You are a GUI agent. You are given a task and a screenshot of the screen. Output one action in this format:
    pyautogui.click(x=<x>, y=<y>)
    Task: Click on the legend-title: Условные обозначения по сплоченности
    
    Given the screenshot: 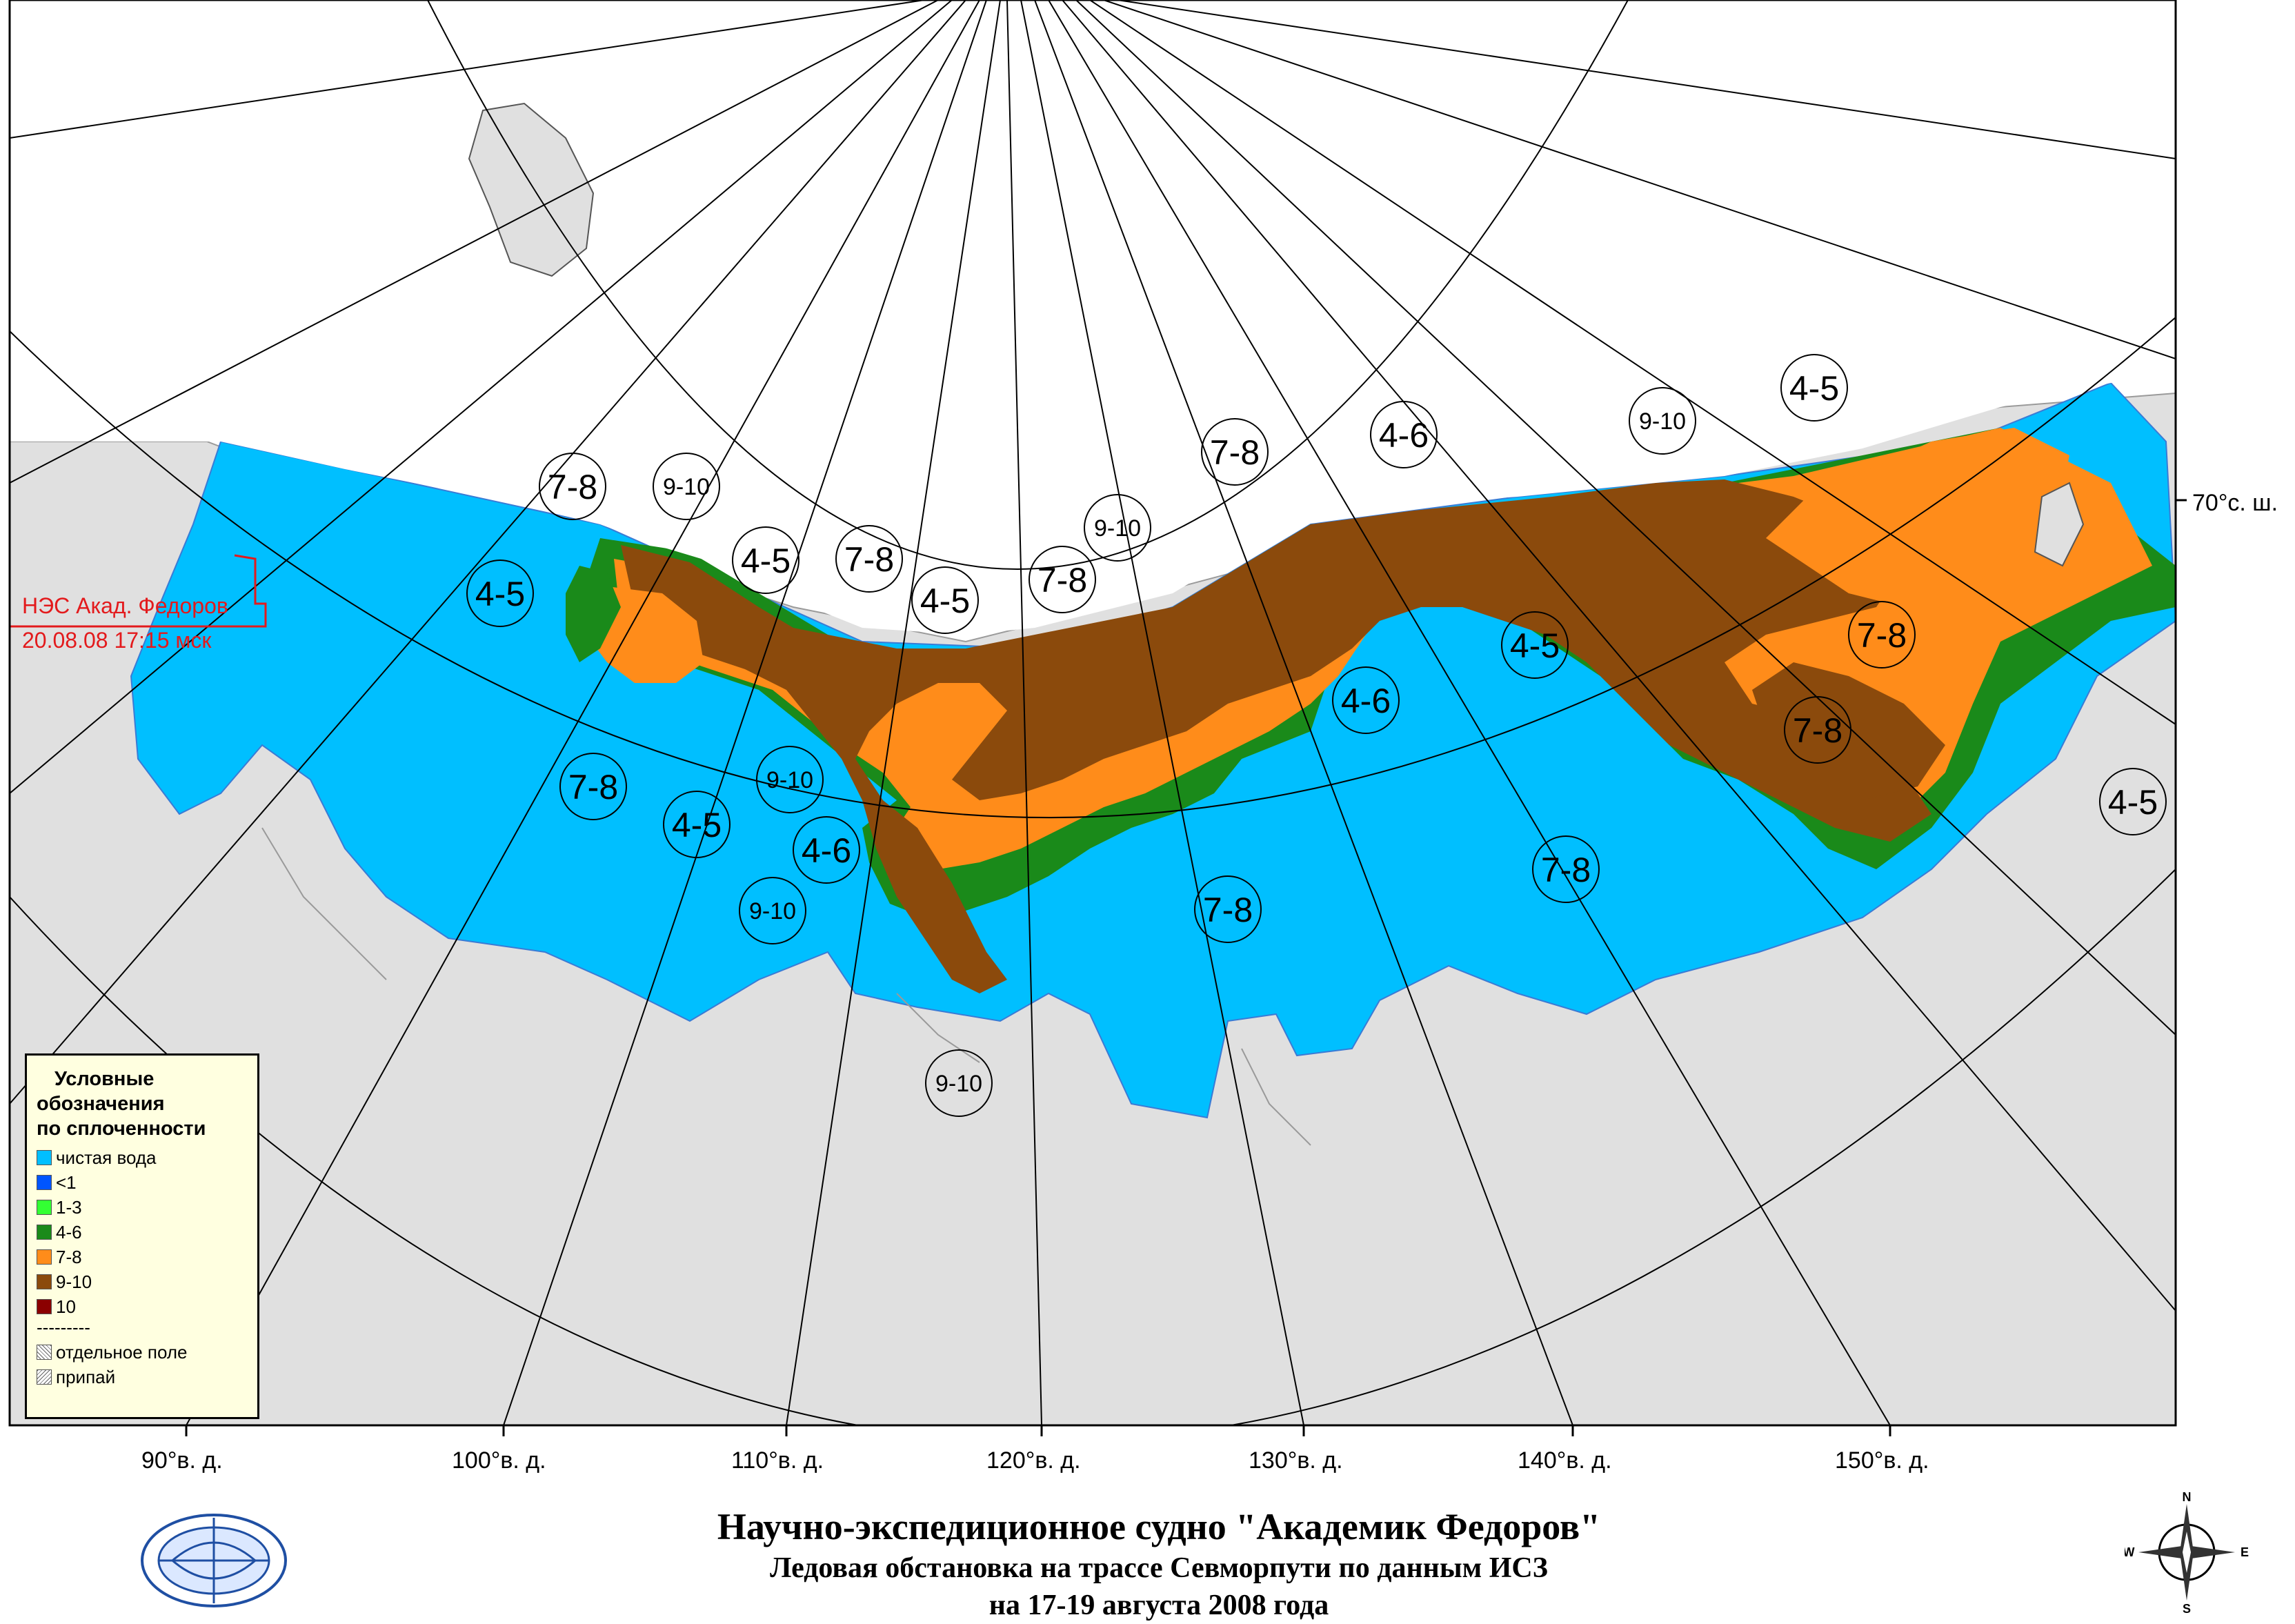 What is the action you would take?
    pyautogui.click(x=142, y=1104)
    